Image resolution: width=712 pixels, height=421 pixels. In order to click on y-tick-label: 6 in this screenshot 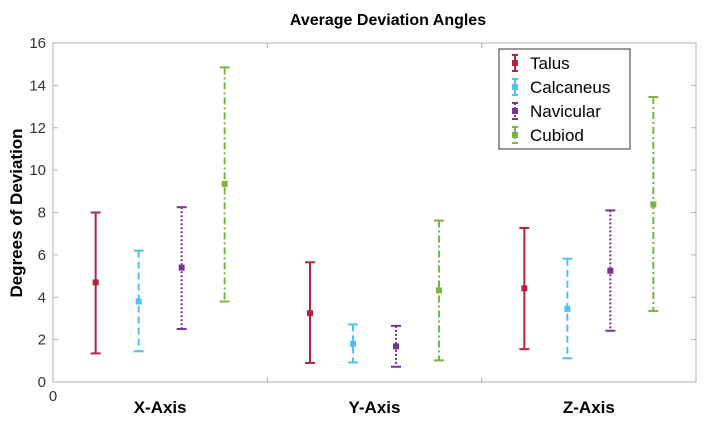, I will do `click(42, 255)`.